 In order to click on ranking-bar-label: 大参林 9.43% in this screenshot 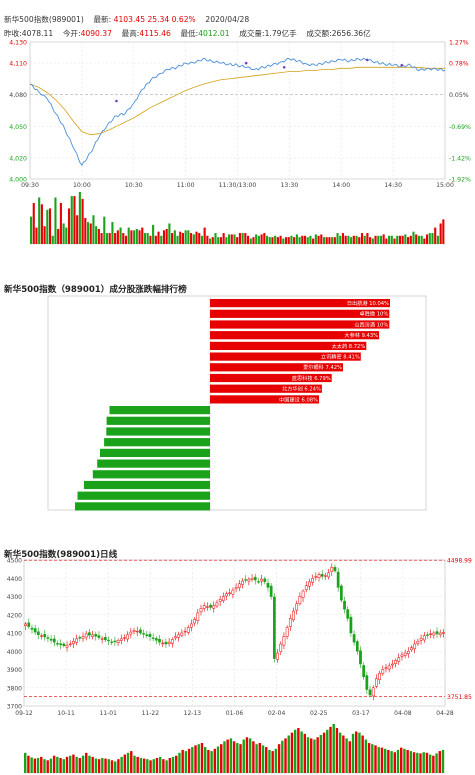, I will do `click(361, 335)`.